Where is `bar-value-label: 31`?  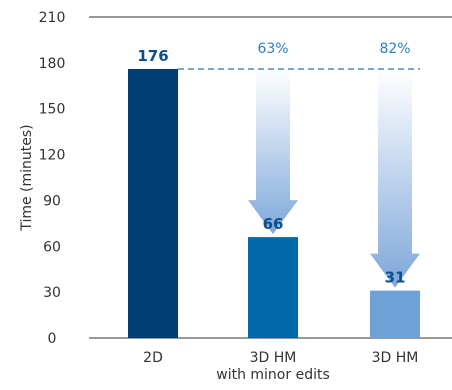 bar-value-label: 31 is located at coordinates (395, 278).